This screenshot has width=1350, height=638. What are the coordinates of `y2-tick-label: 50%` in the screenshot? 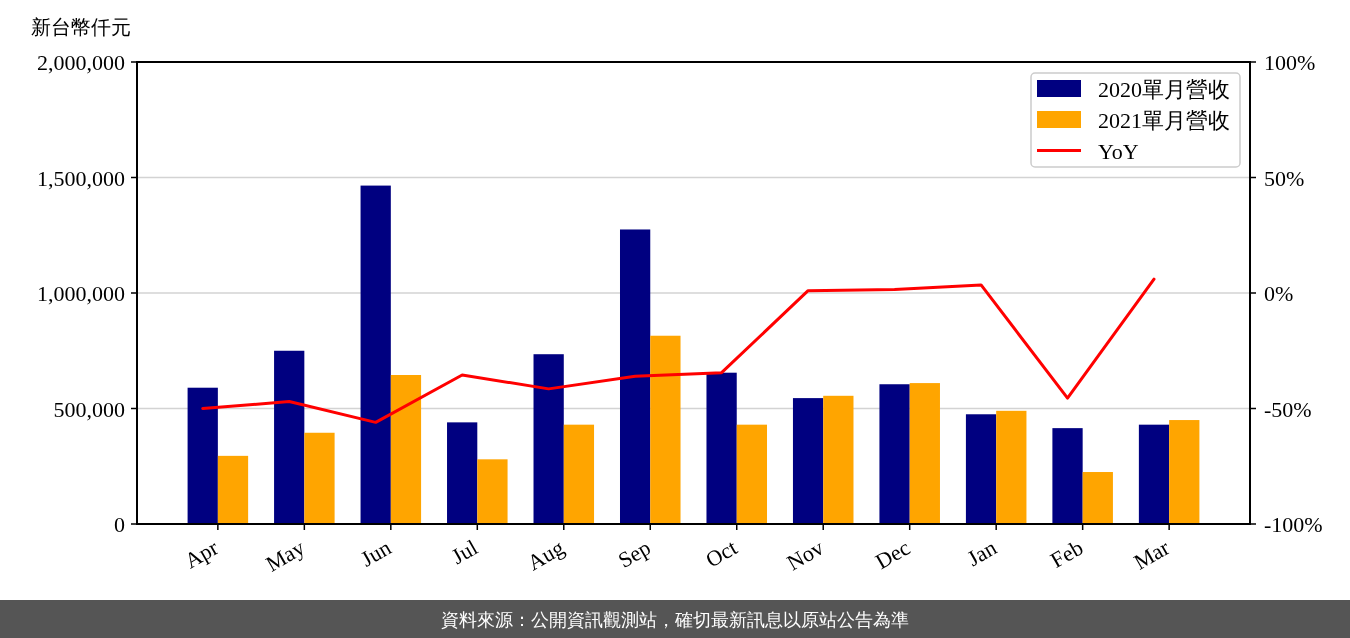 It's located at (1284, 178).